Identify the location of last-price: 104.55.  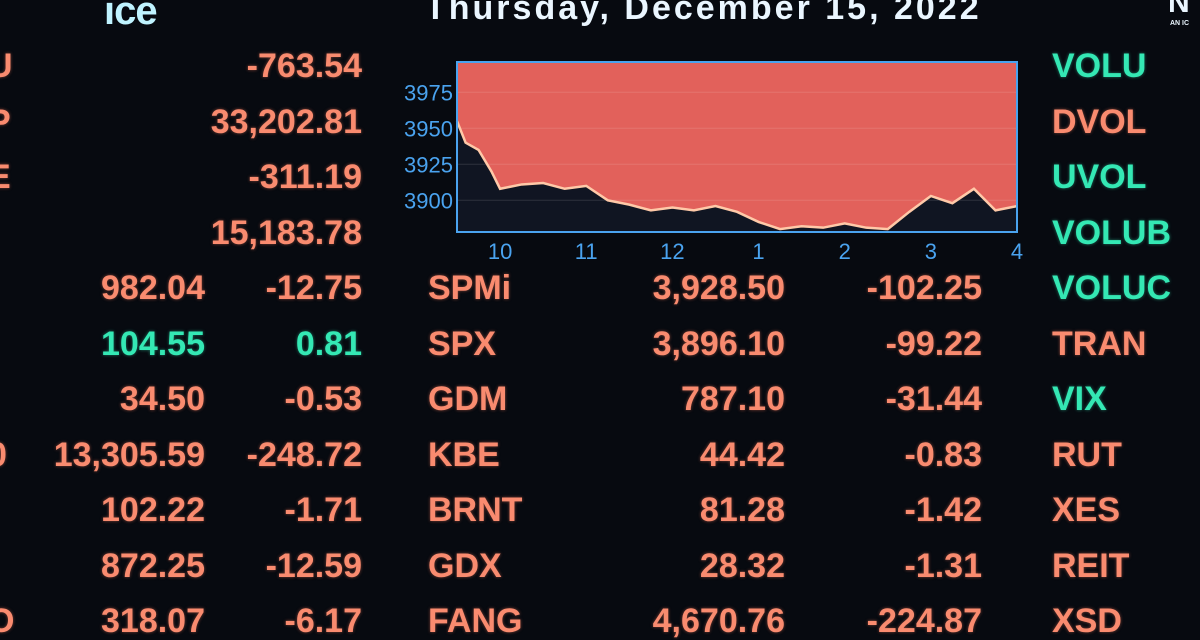
(153, 343).